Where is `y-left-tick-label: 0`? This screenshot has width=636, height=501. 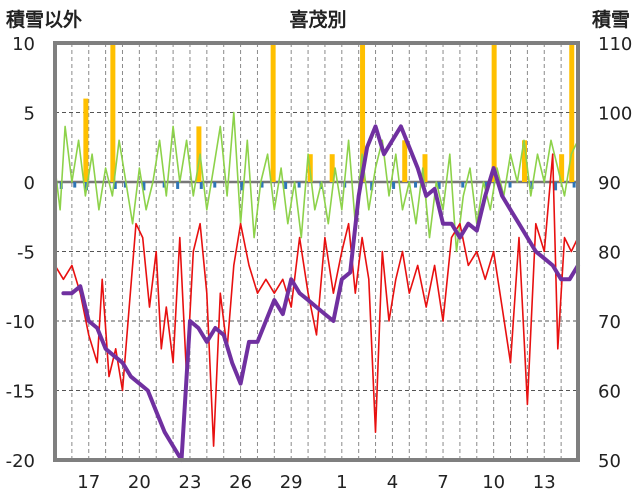 y-left-tick-label: 0 is located at coordinates (29, 183).